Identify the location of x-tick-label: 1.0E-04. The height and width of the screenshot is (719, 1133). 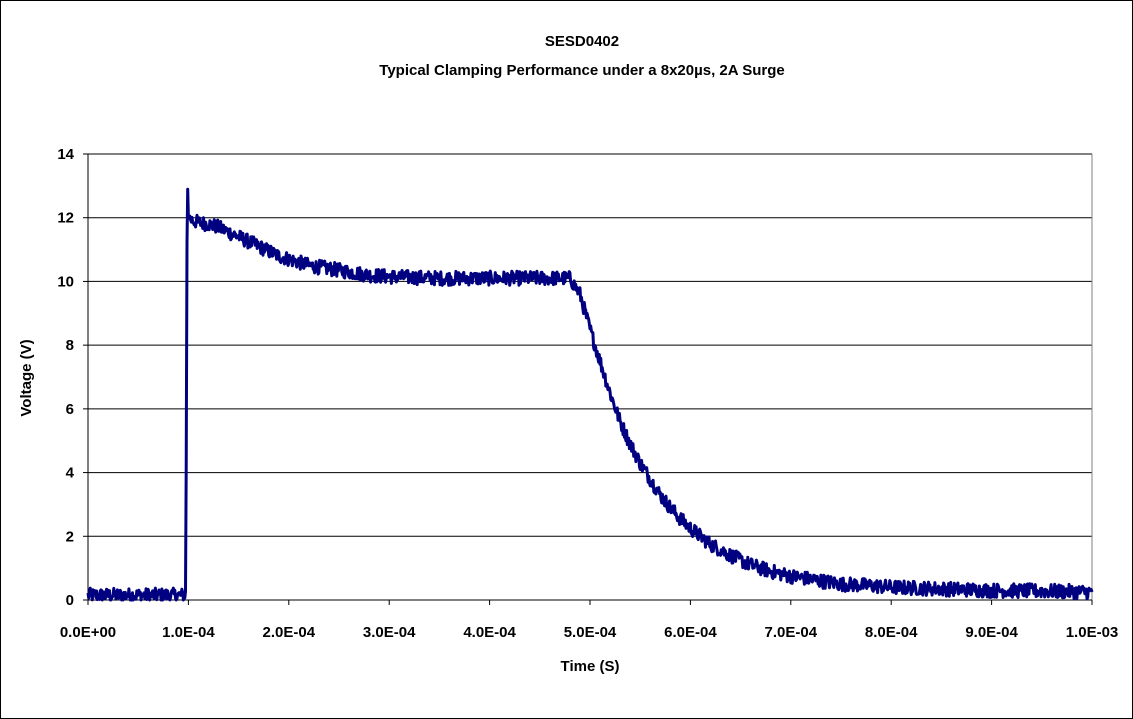
(188, 632).